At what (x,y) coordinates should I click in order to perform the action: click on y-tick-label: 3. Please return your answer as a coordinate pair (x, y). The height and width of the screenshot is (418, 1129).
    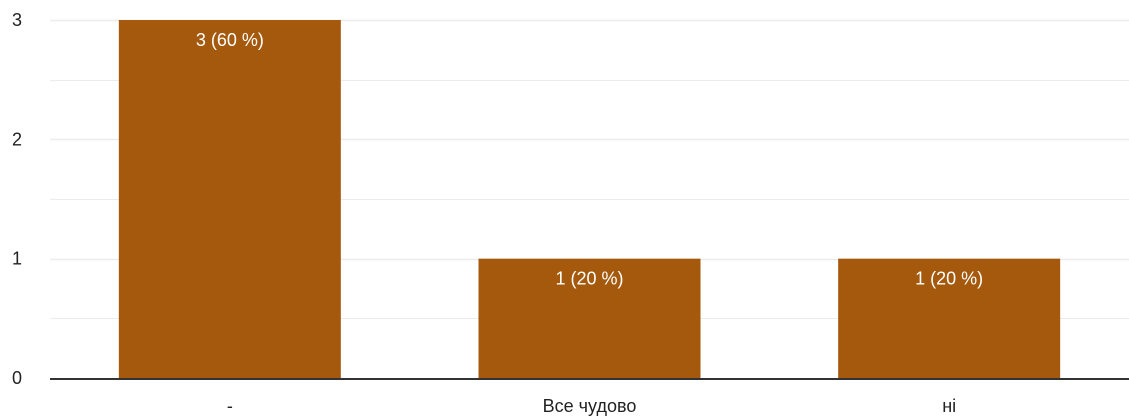
    Looking at the image, I should click on (17, 20).